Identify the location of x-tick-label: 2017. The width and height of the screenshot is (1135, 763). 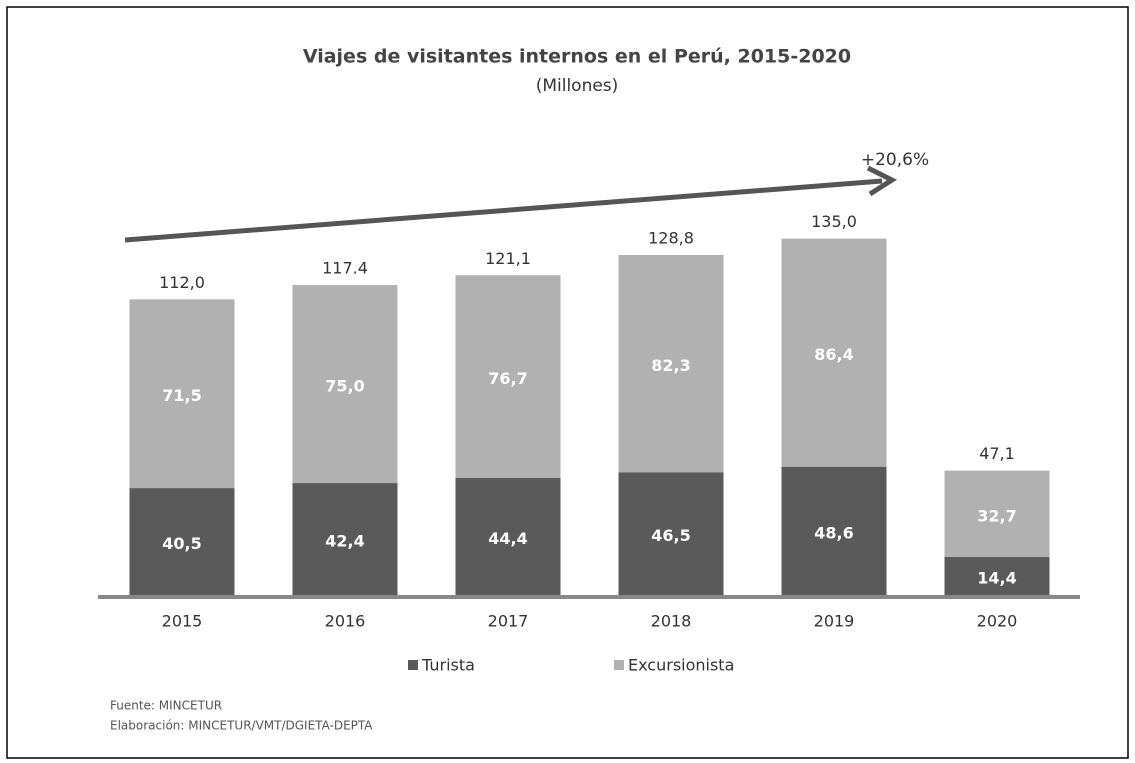
(508, 621).